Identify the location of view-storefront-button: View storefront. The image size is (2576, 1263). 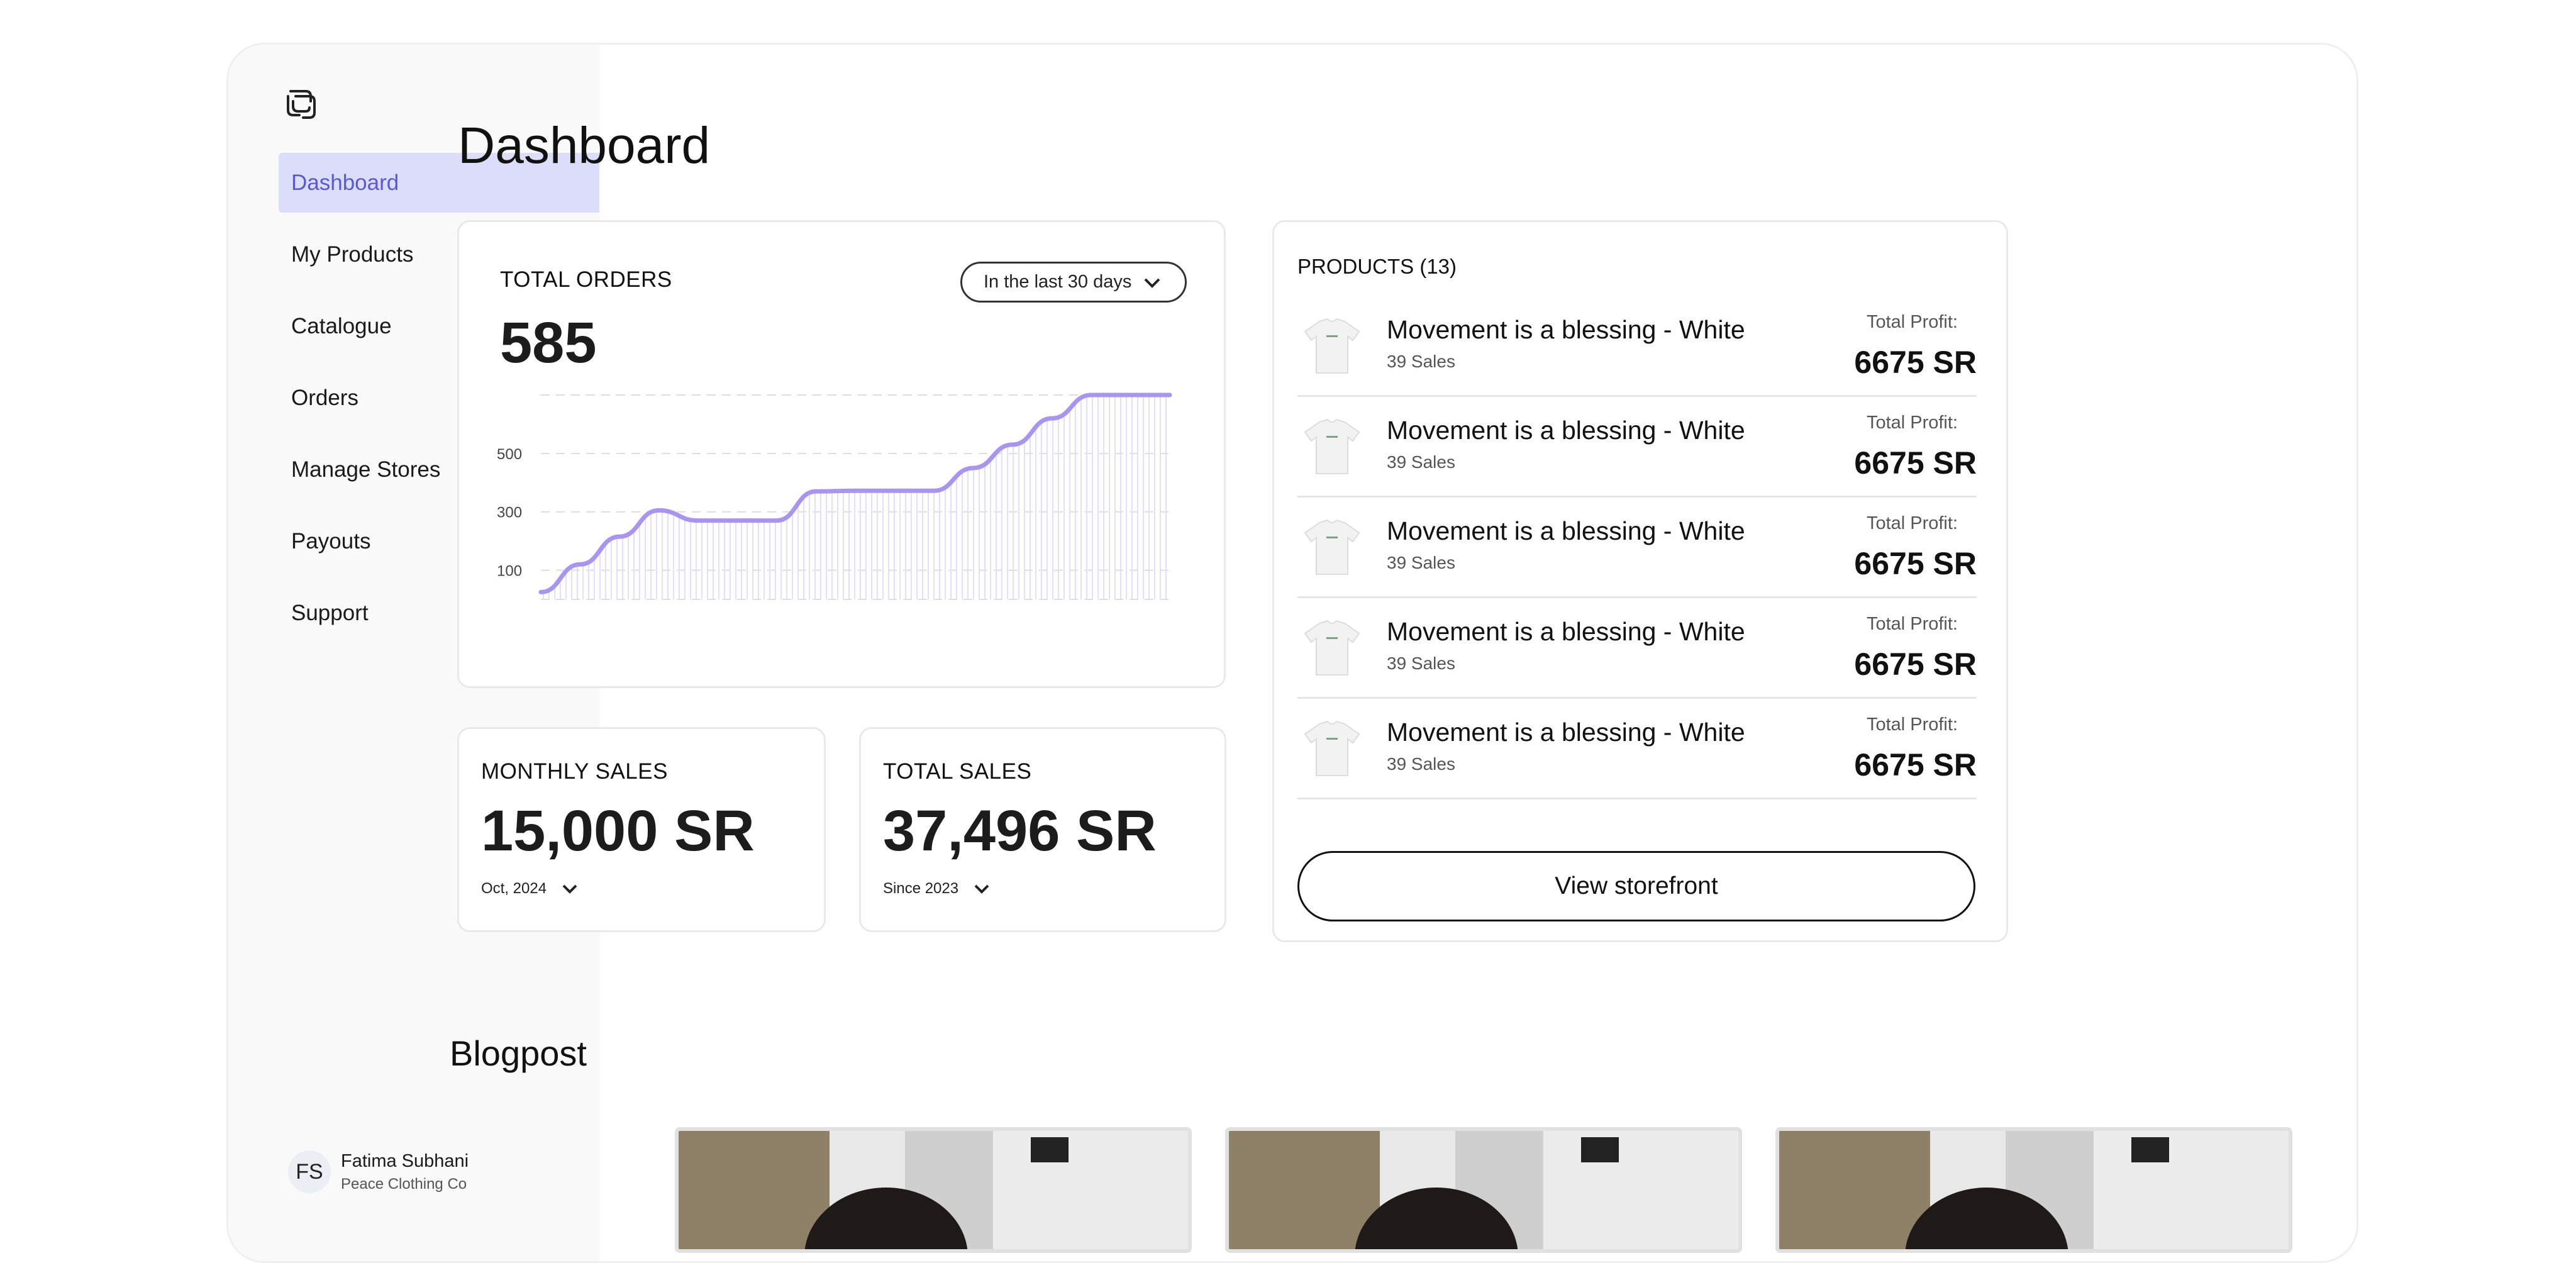
(1636, 886).